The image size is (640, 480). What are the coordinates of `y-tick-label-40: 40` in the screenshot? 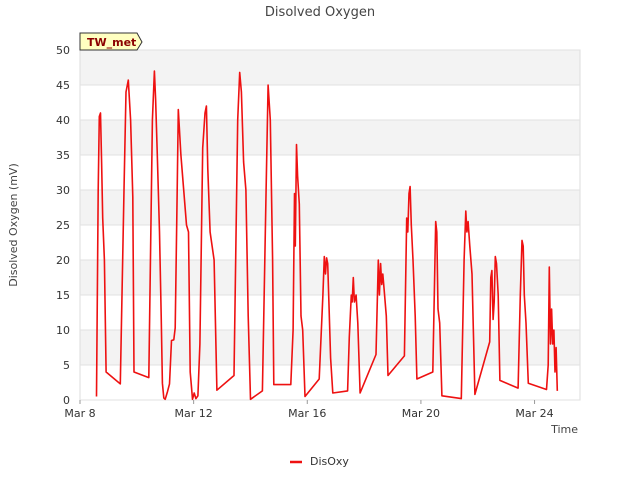 It's located at (63, 120).